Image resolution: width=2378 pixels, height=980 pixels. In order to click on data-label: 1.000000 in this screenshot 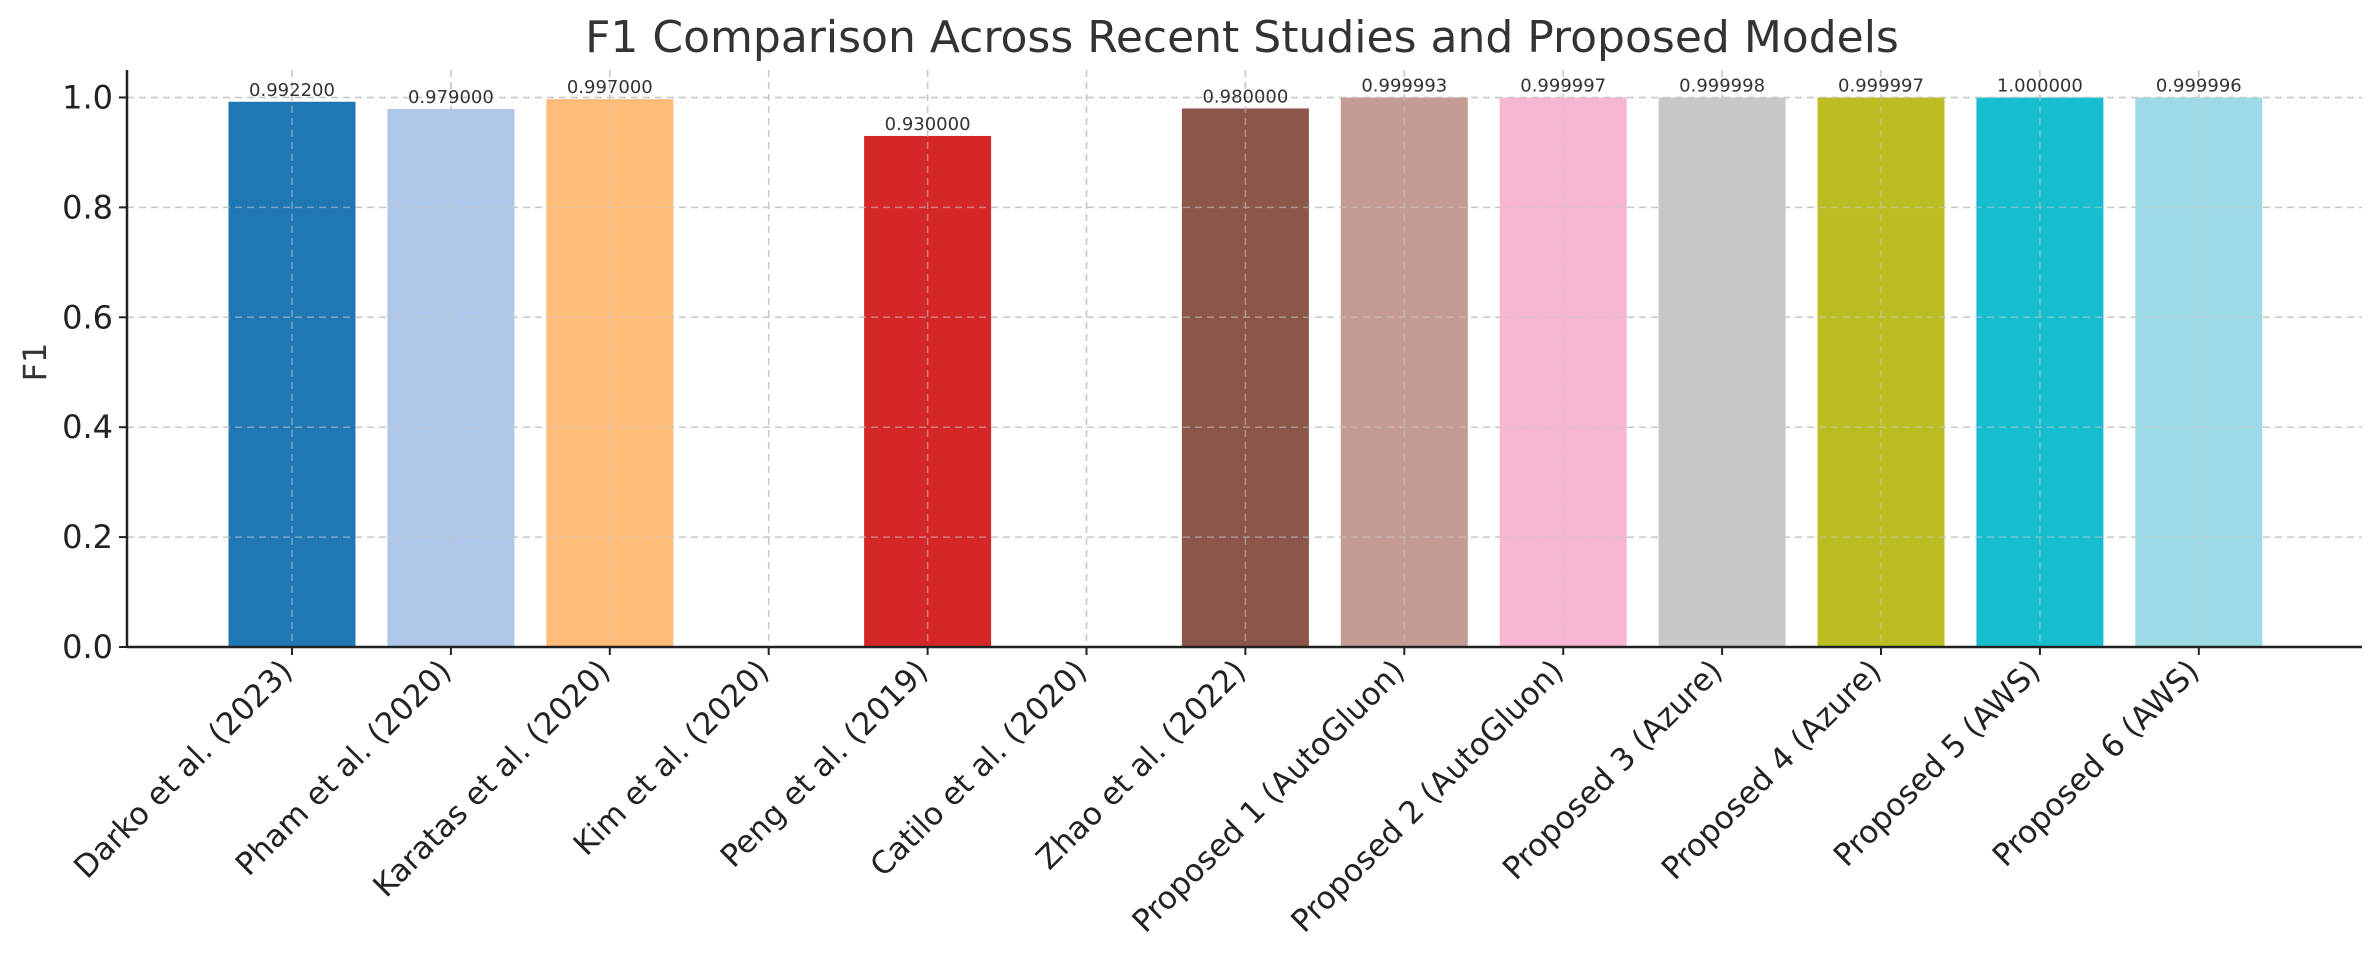, I will do `click(2040, 85)`.